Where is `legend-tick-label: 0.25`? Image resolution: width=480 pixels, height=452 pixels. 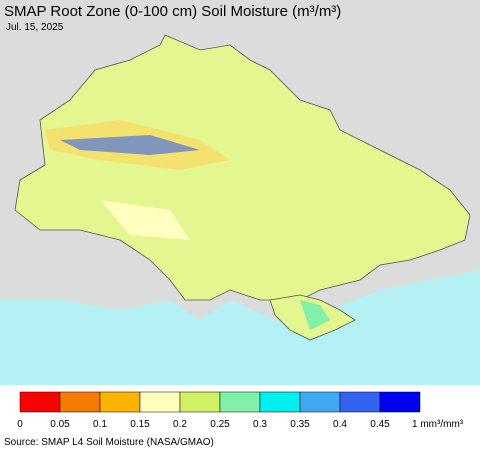
legend-tick-label: 0.25 is located at coordinates (220, 424).